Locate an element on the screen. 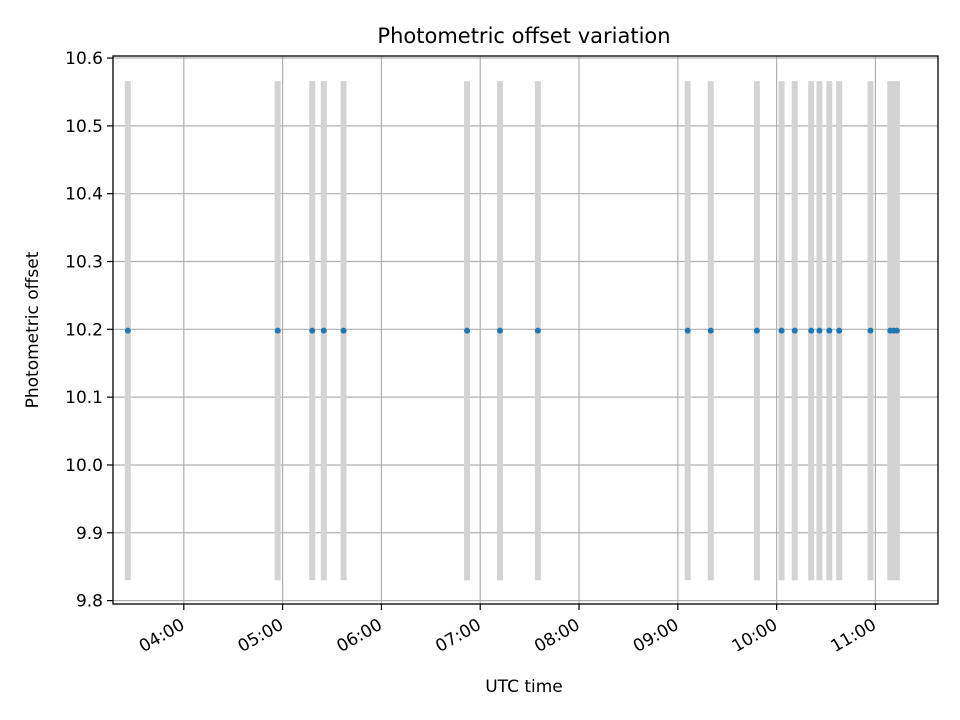 The image size is (960, 720). y-tick-label: 9.8 is located at coordinates (89, 602).